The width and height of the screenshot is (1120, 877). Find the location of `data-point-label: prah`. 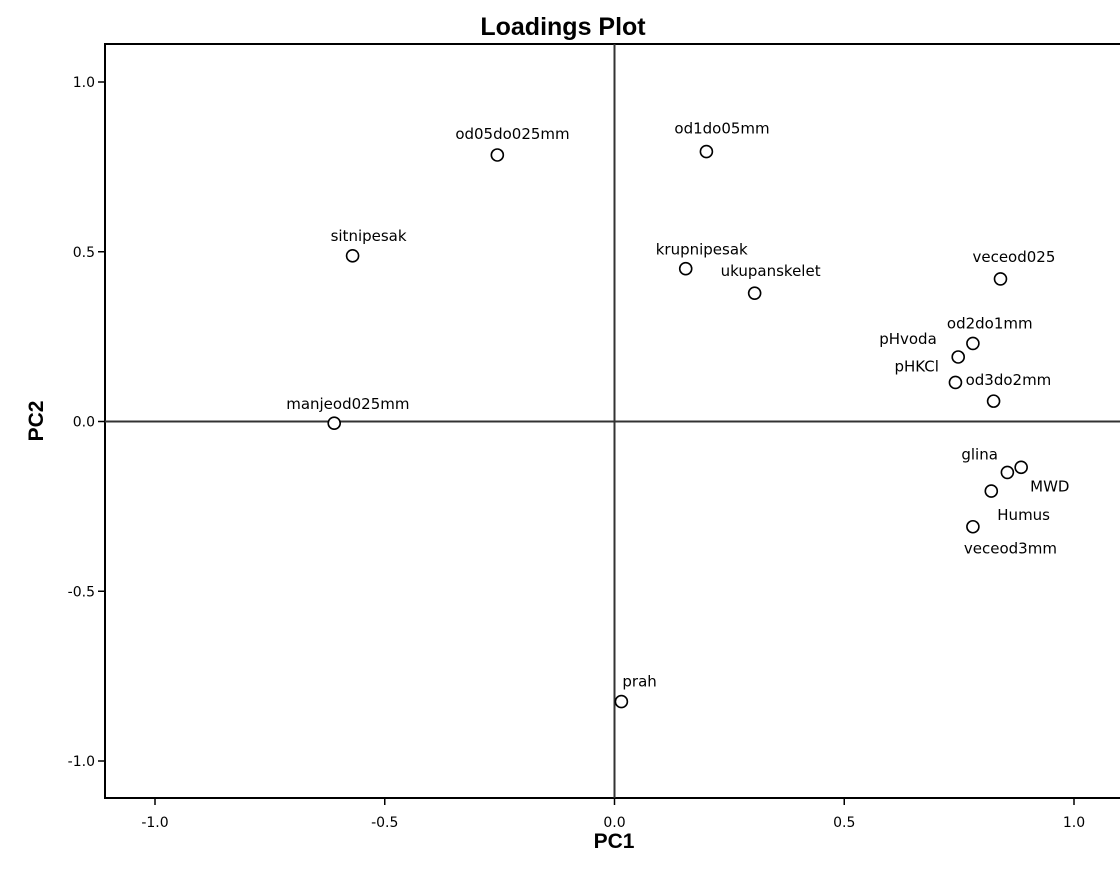

data-point-label: prah is located at coordinates (639, 682).